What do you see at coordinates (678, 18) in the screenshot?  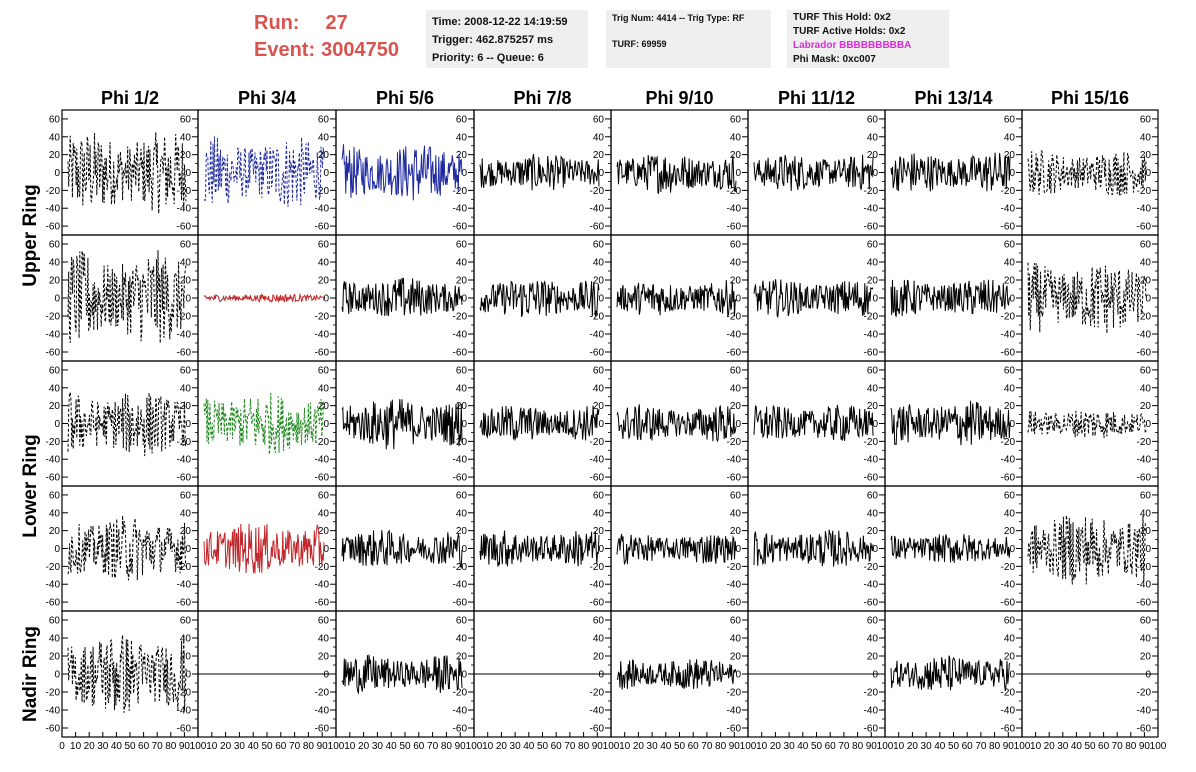 I see `trig-num-text: Trig Num: 4414 -- Trig Type: RF` at bounding box center [678, 18].